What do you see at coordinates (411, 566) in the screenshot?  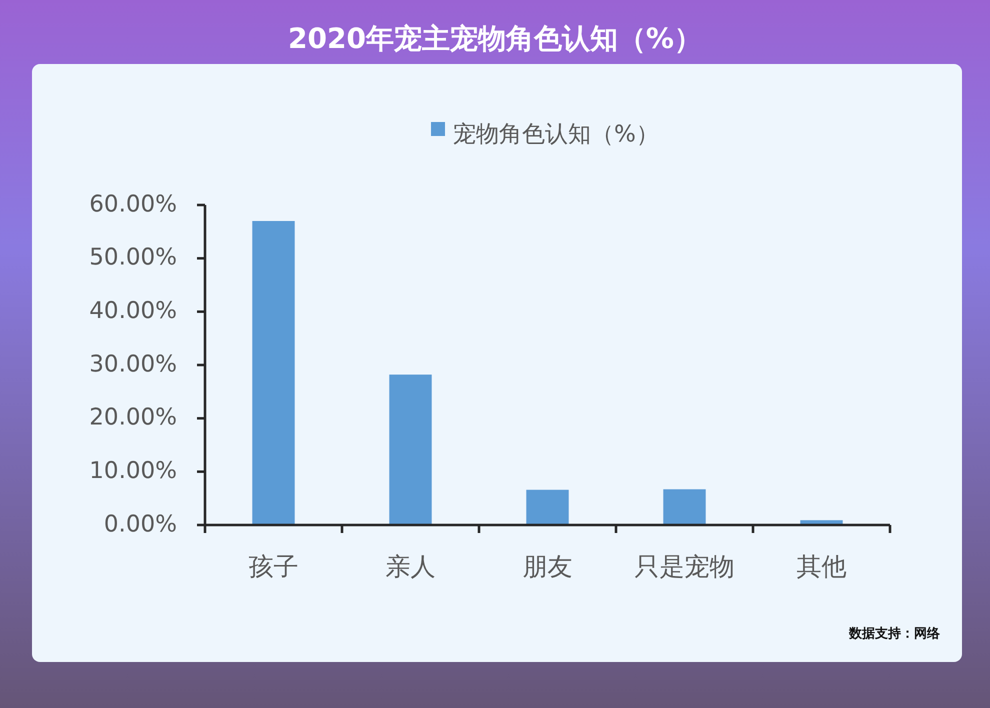 I see `x-tick-label: 亲人` at bounding box center [411, 566].